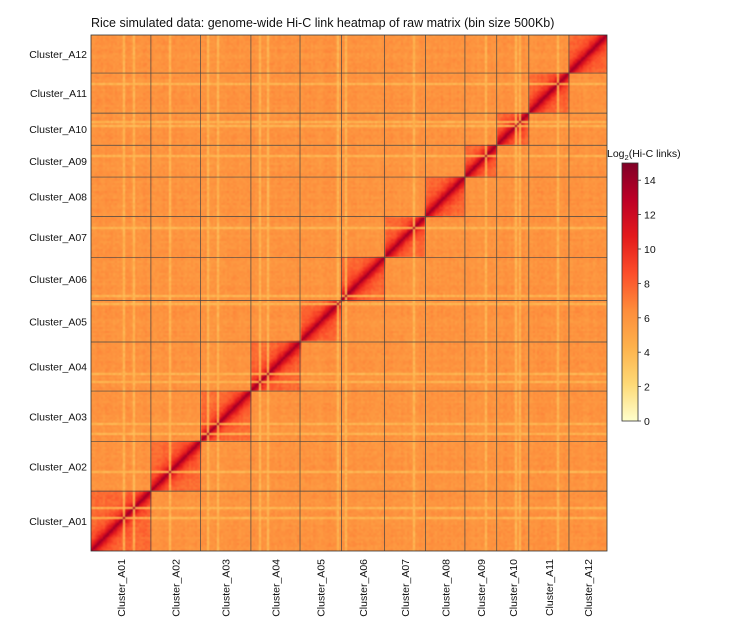 The height and width of the screenshot is (636, 735). What do you see at coordinates (58, 238) in the screenshot?
I see `y-tick-label: Cluster_A07` at bounding box center [58, 238].